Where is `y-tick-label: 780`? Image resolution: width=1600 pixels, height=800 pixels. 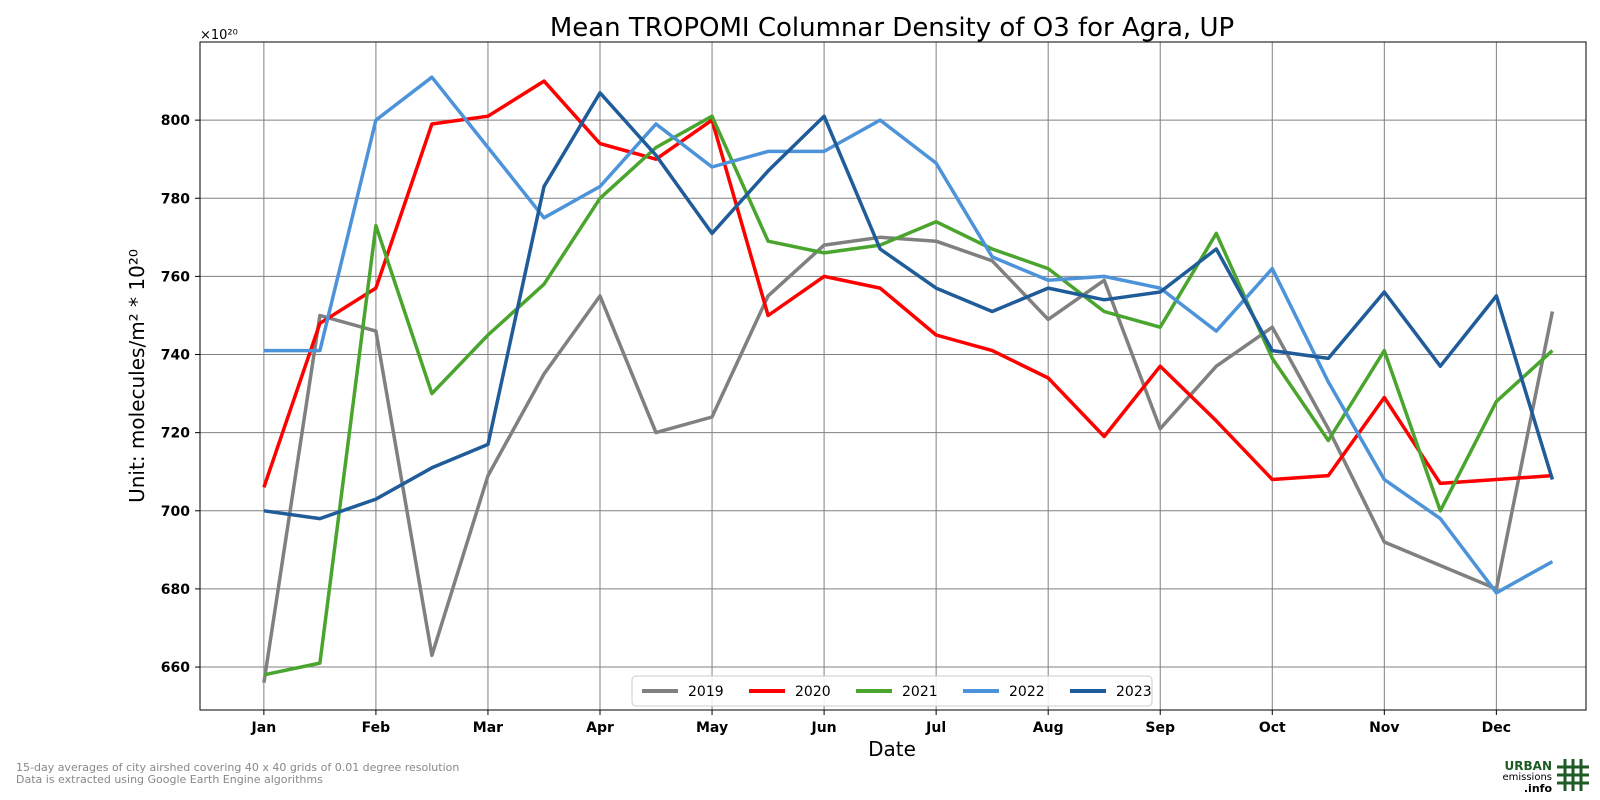
y-tick-label: 780 is located at coordinates (175, 199).